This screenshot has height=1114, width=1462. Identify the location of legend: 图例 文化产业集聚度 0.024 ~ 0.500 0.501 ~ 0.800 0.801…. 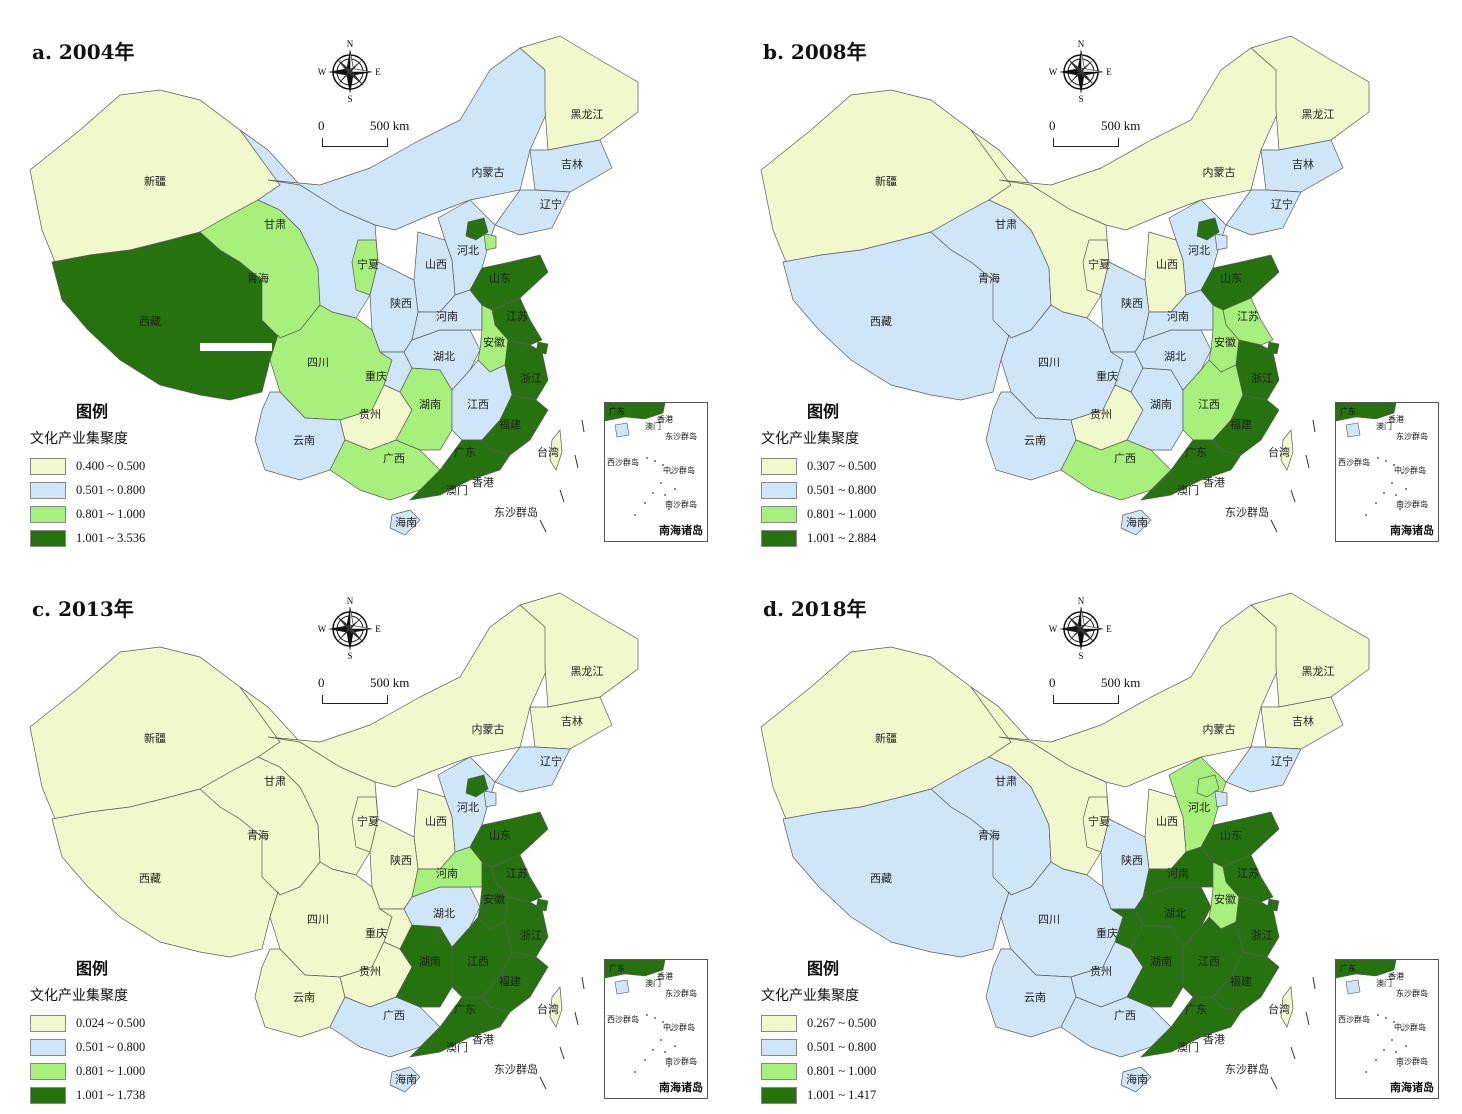
(130, 1031).